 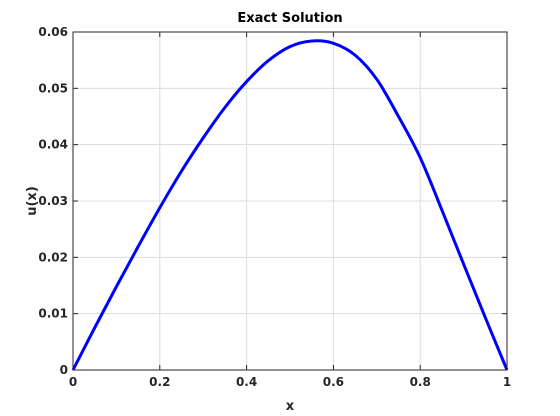 I want to click on x-tick-label: 1, so click(x=507, y=382).